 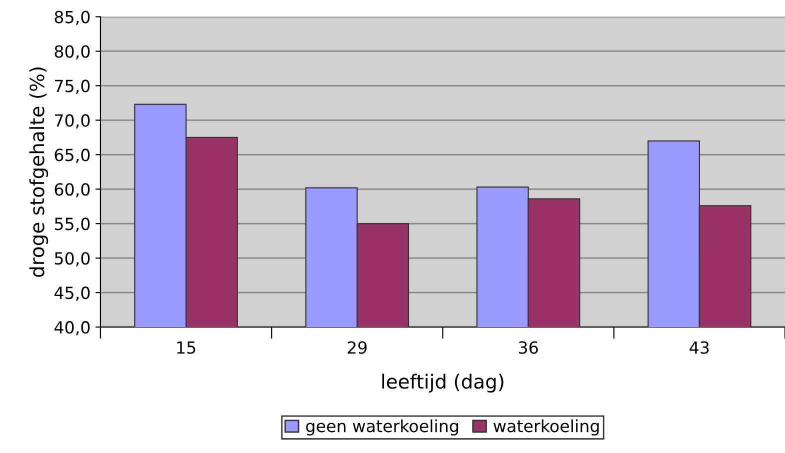 I want to click on y-tick-label: 80,0, so click(x=72, y=52).